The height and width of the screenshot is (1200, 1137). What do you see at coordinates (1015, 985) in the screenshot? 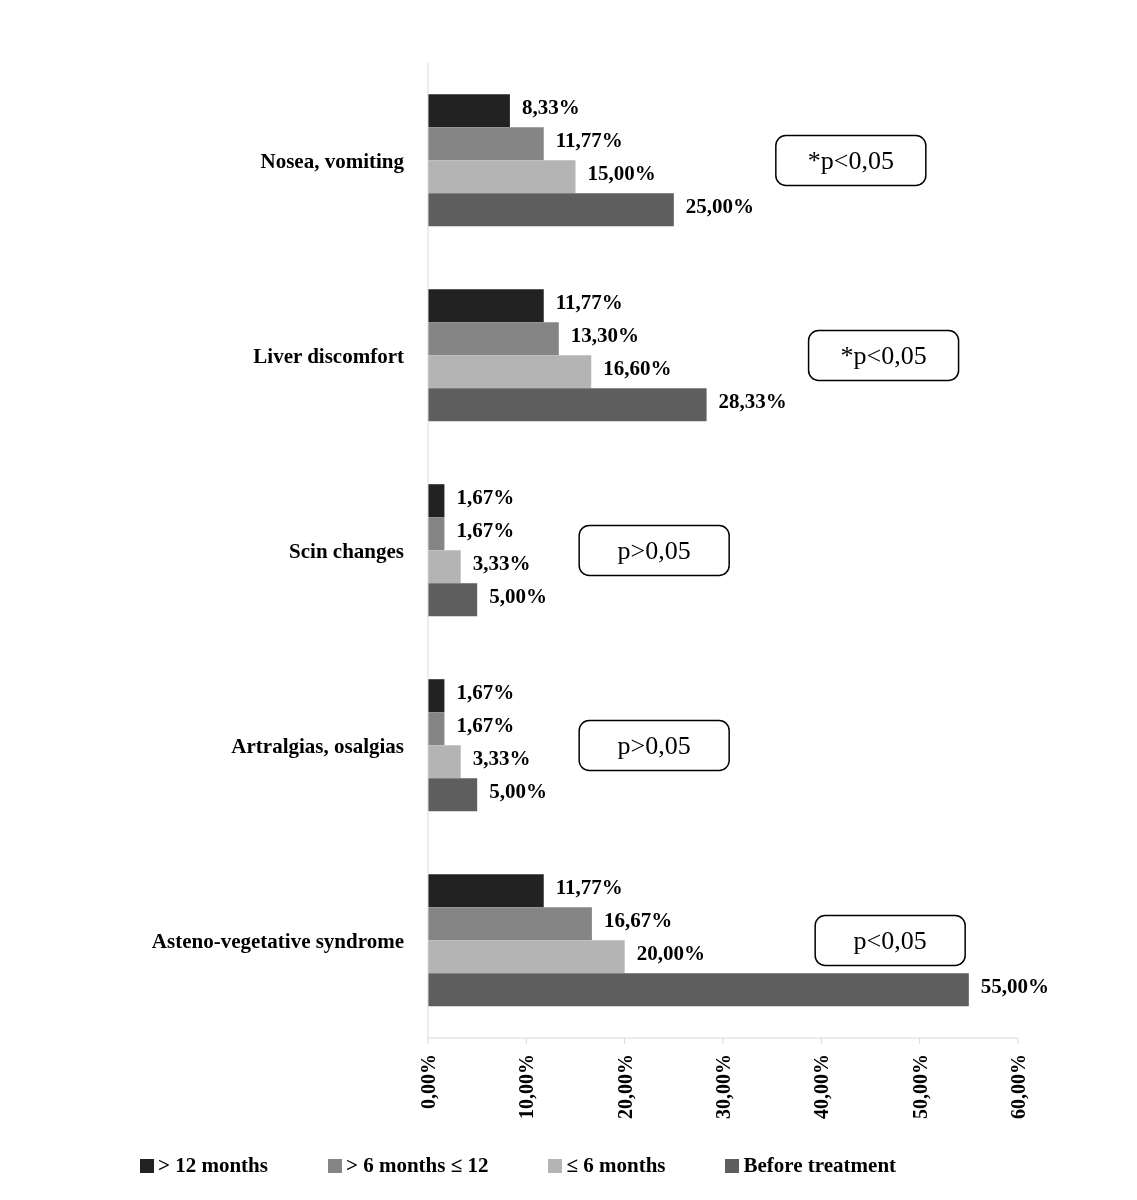
I see `data-label: 55,00%` at bounding box center [1015, 985].